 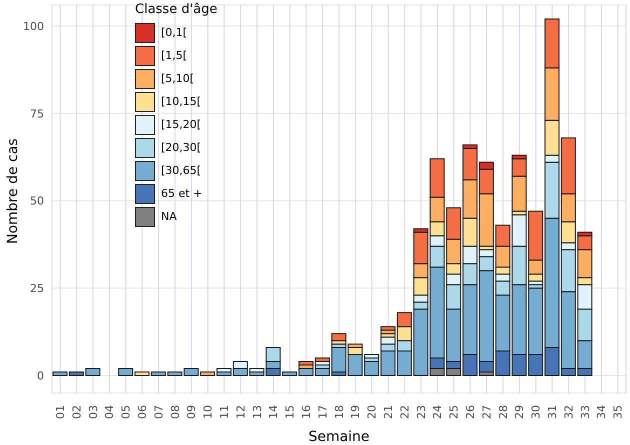 What do you see at coordinates (487, 412) in the screenshot?
I see `x-tick-label: 27` at bounding box center [487, 412].